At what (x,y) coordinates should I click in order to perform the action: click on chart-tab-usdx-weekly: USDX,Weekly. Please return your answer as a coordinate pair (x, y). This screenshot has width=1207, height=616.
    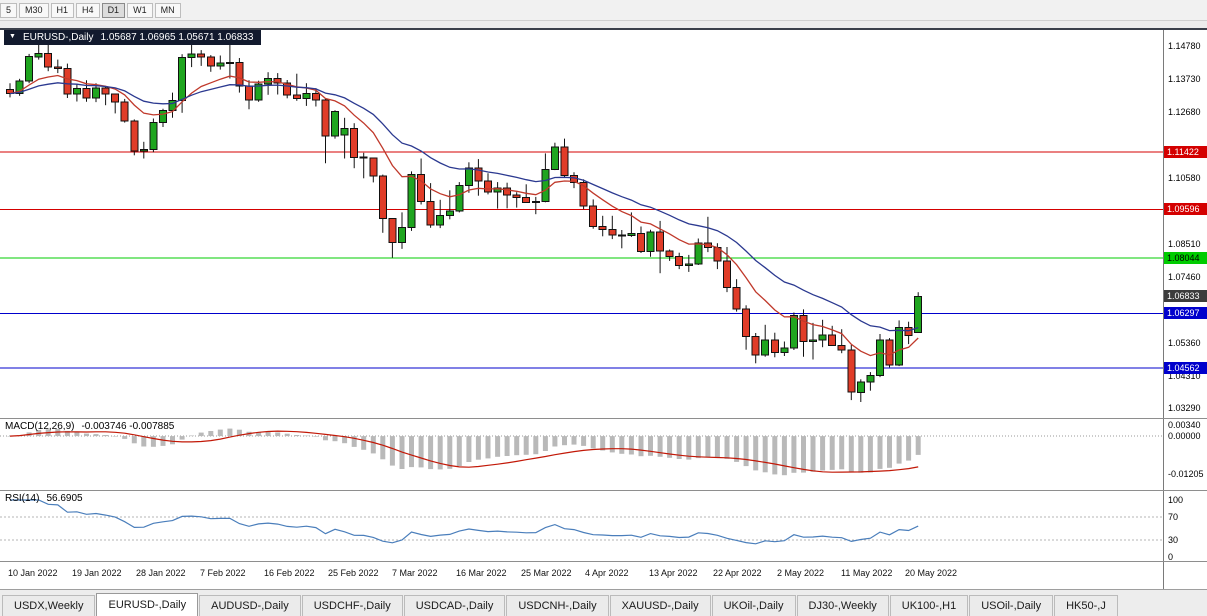
    Looking at the image, I should click on (49, 605).